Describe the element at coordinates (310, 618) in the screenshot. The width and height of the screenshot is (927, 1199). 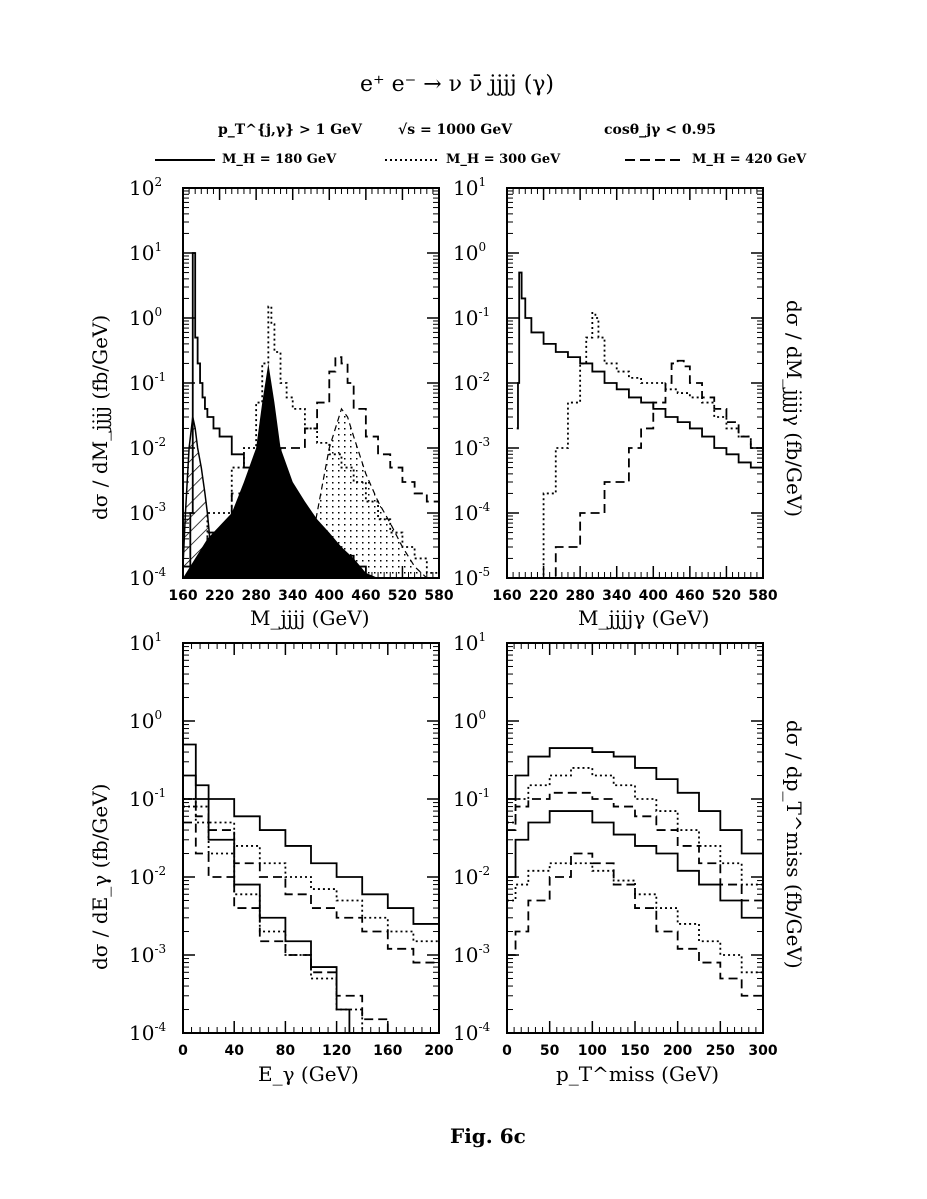
I see `xlabel-top-left: M_jjjj (GeV)` at that location.